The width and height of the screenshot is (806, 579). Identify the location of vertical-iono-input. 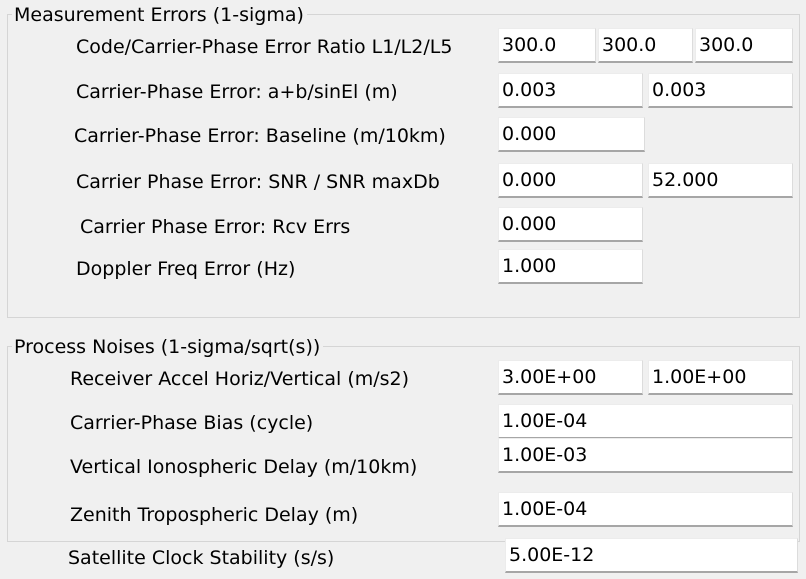
(645, 455).